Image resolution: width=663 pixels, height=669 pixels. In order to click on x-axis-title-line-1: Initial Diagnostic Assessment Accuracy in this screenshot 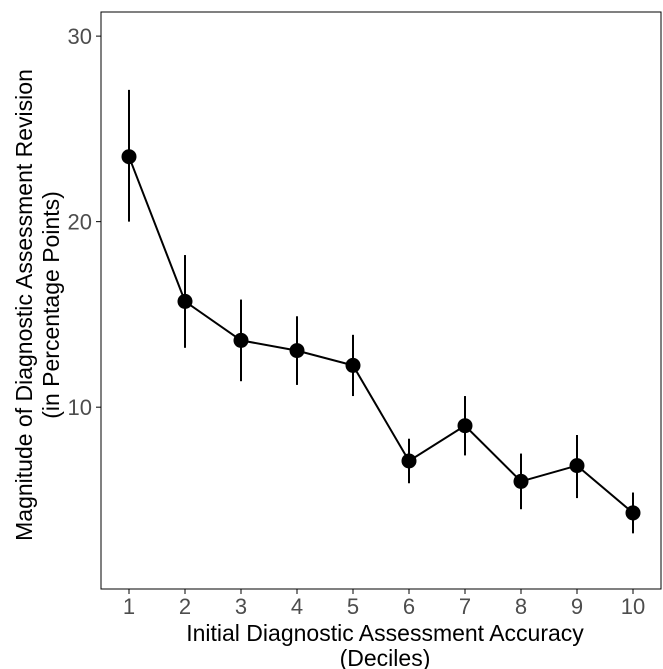, I will do `click(385, 633)`.